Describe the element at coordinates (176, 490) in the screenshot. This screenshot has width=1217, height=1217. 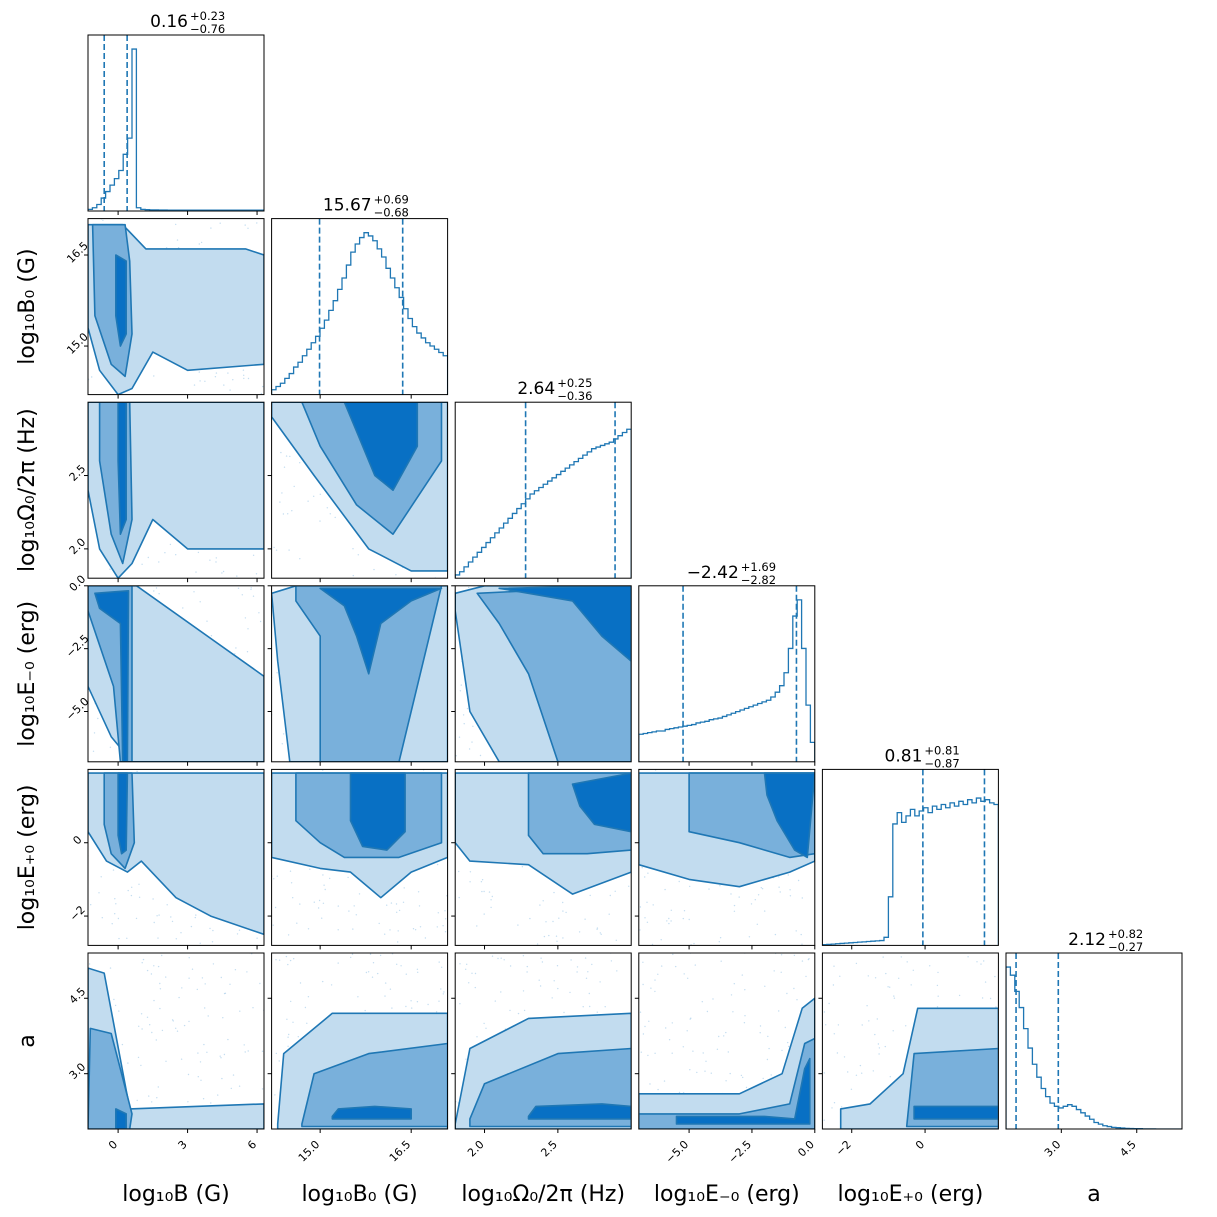
I see `panel-frame-logOmega-vs-logB` at that location.